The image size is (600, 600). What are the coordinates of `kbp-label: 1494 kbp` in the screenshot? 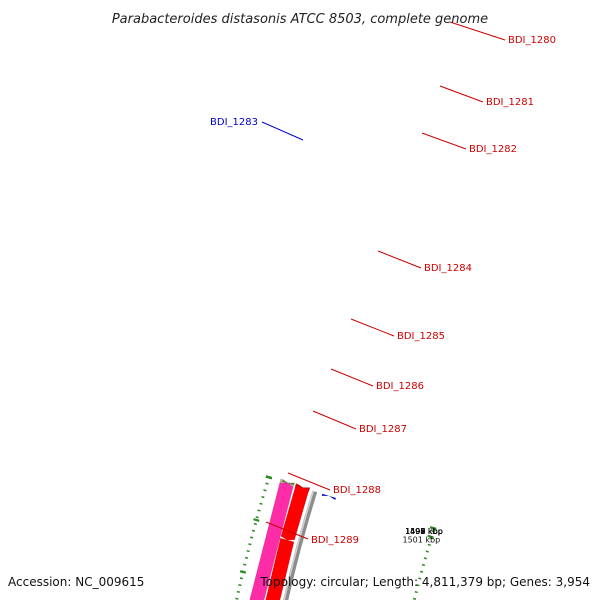 It's located at (424, 531).